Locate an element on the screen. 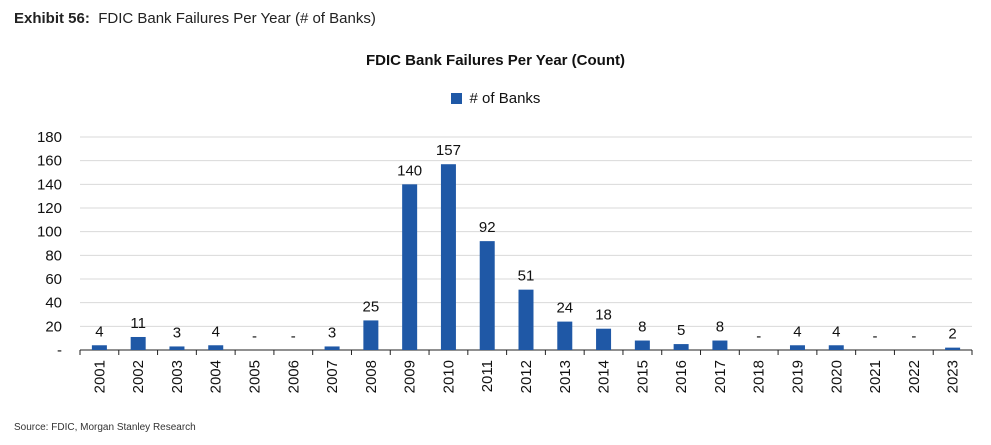 This screenshot has height=445, width=991. x-tick-label-2012: 2012 is located at coordinates (526, 376).